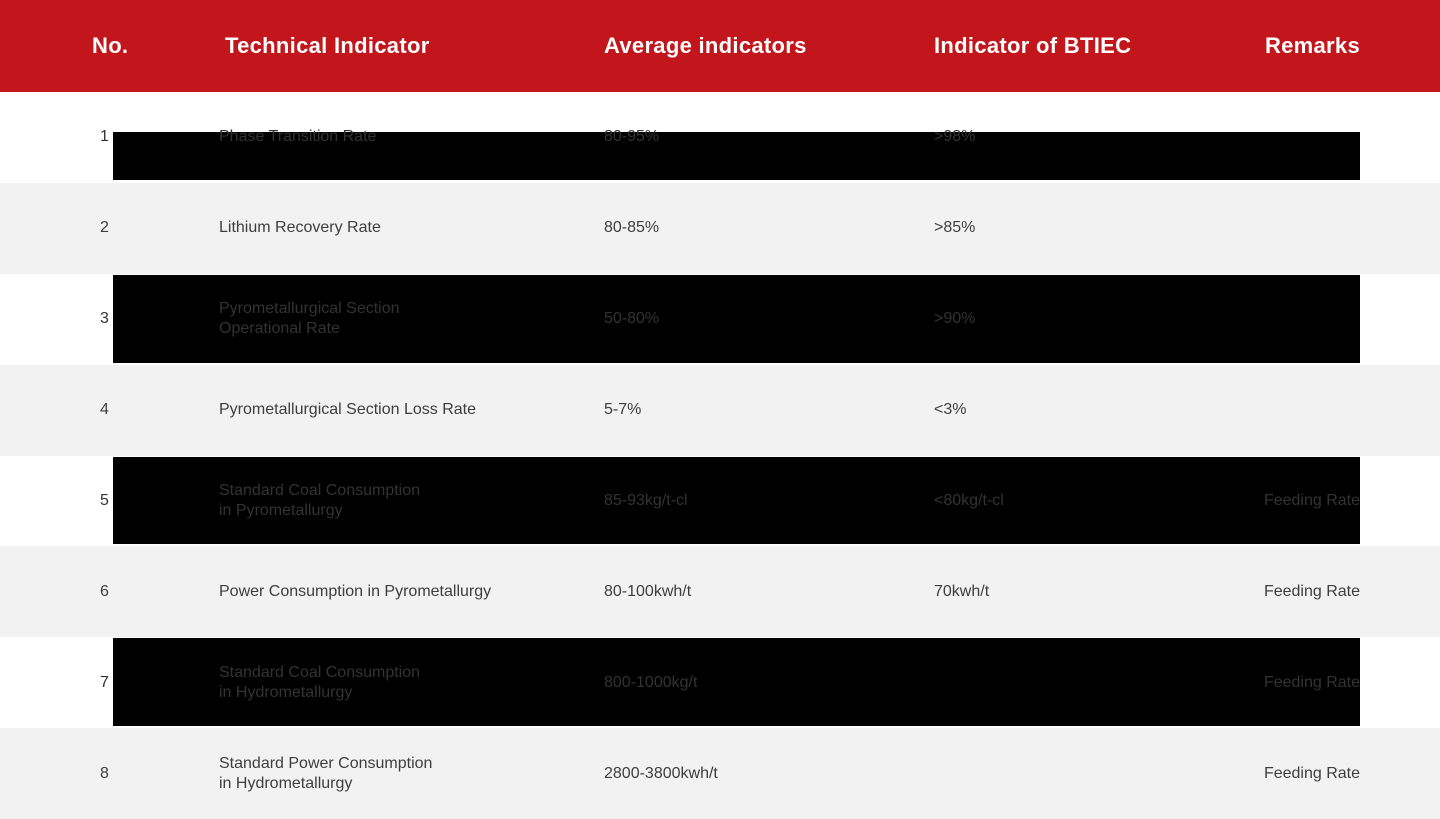  I want to click on cell-indicator-of-btiec: >98%, so click(955, 137).